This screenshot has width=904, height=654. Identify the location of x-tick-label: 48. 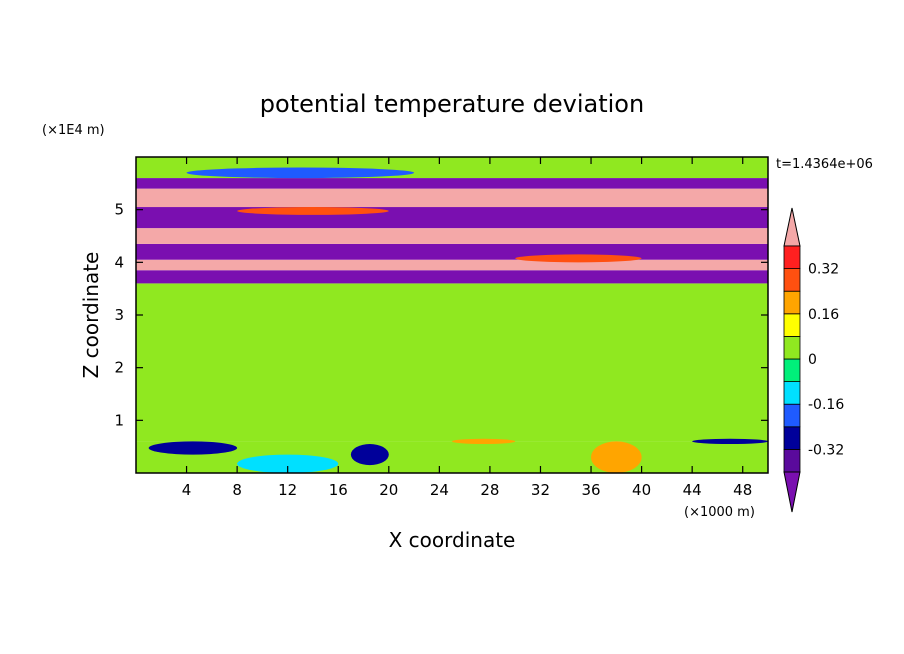
(742, 490).